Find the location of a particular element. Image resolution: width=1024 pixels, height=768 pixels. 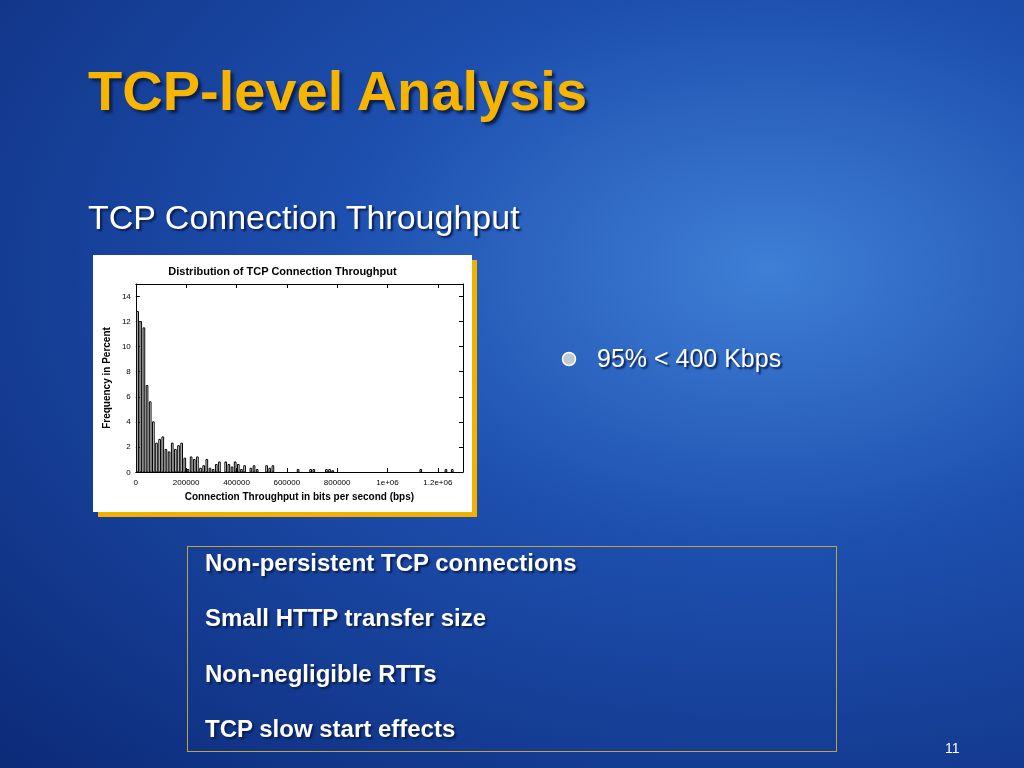

y-axis-title: Frequency in Percent is located at coordinates (106, 377).